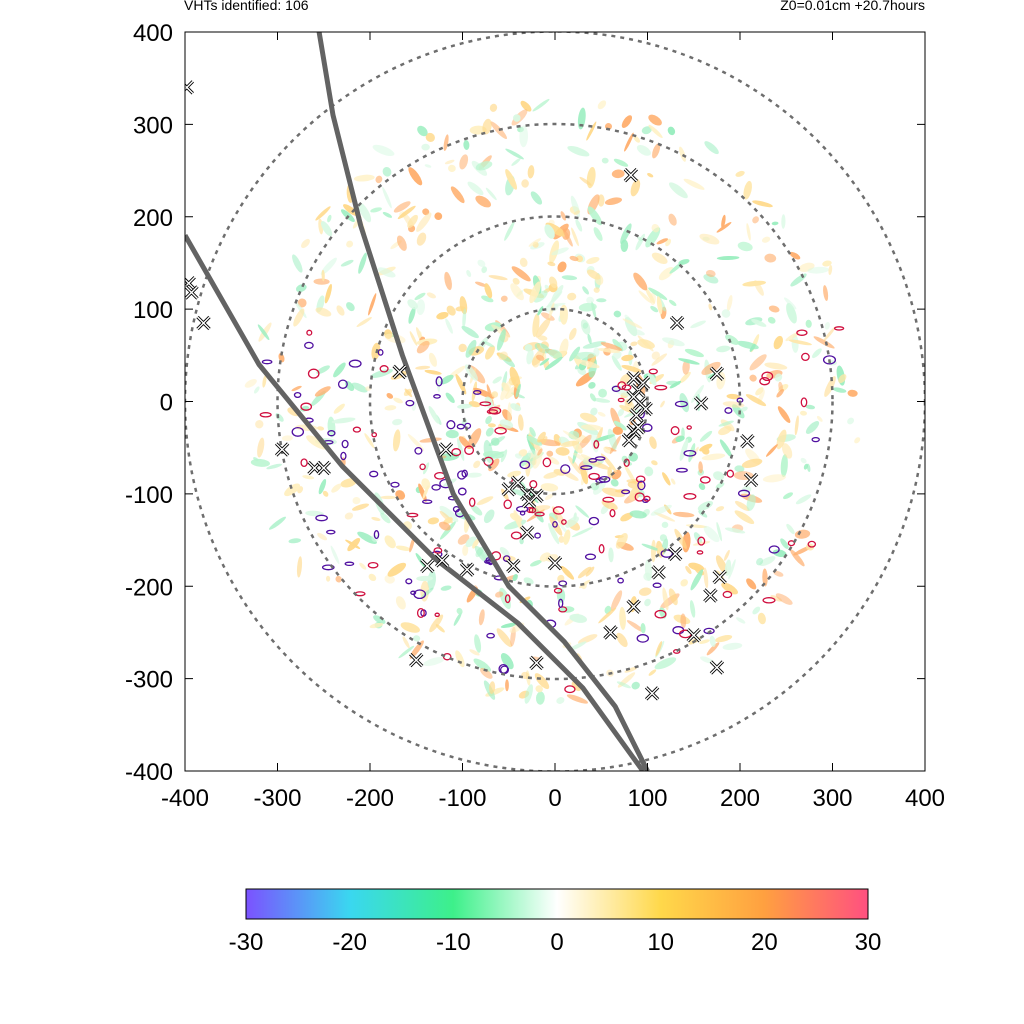  I want to click on y-tick-label: -200, so click(149, 587).